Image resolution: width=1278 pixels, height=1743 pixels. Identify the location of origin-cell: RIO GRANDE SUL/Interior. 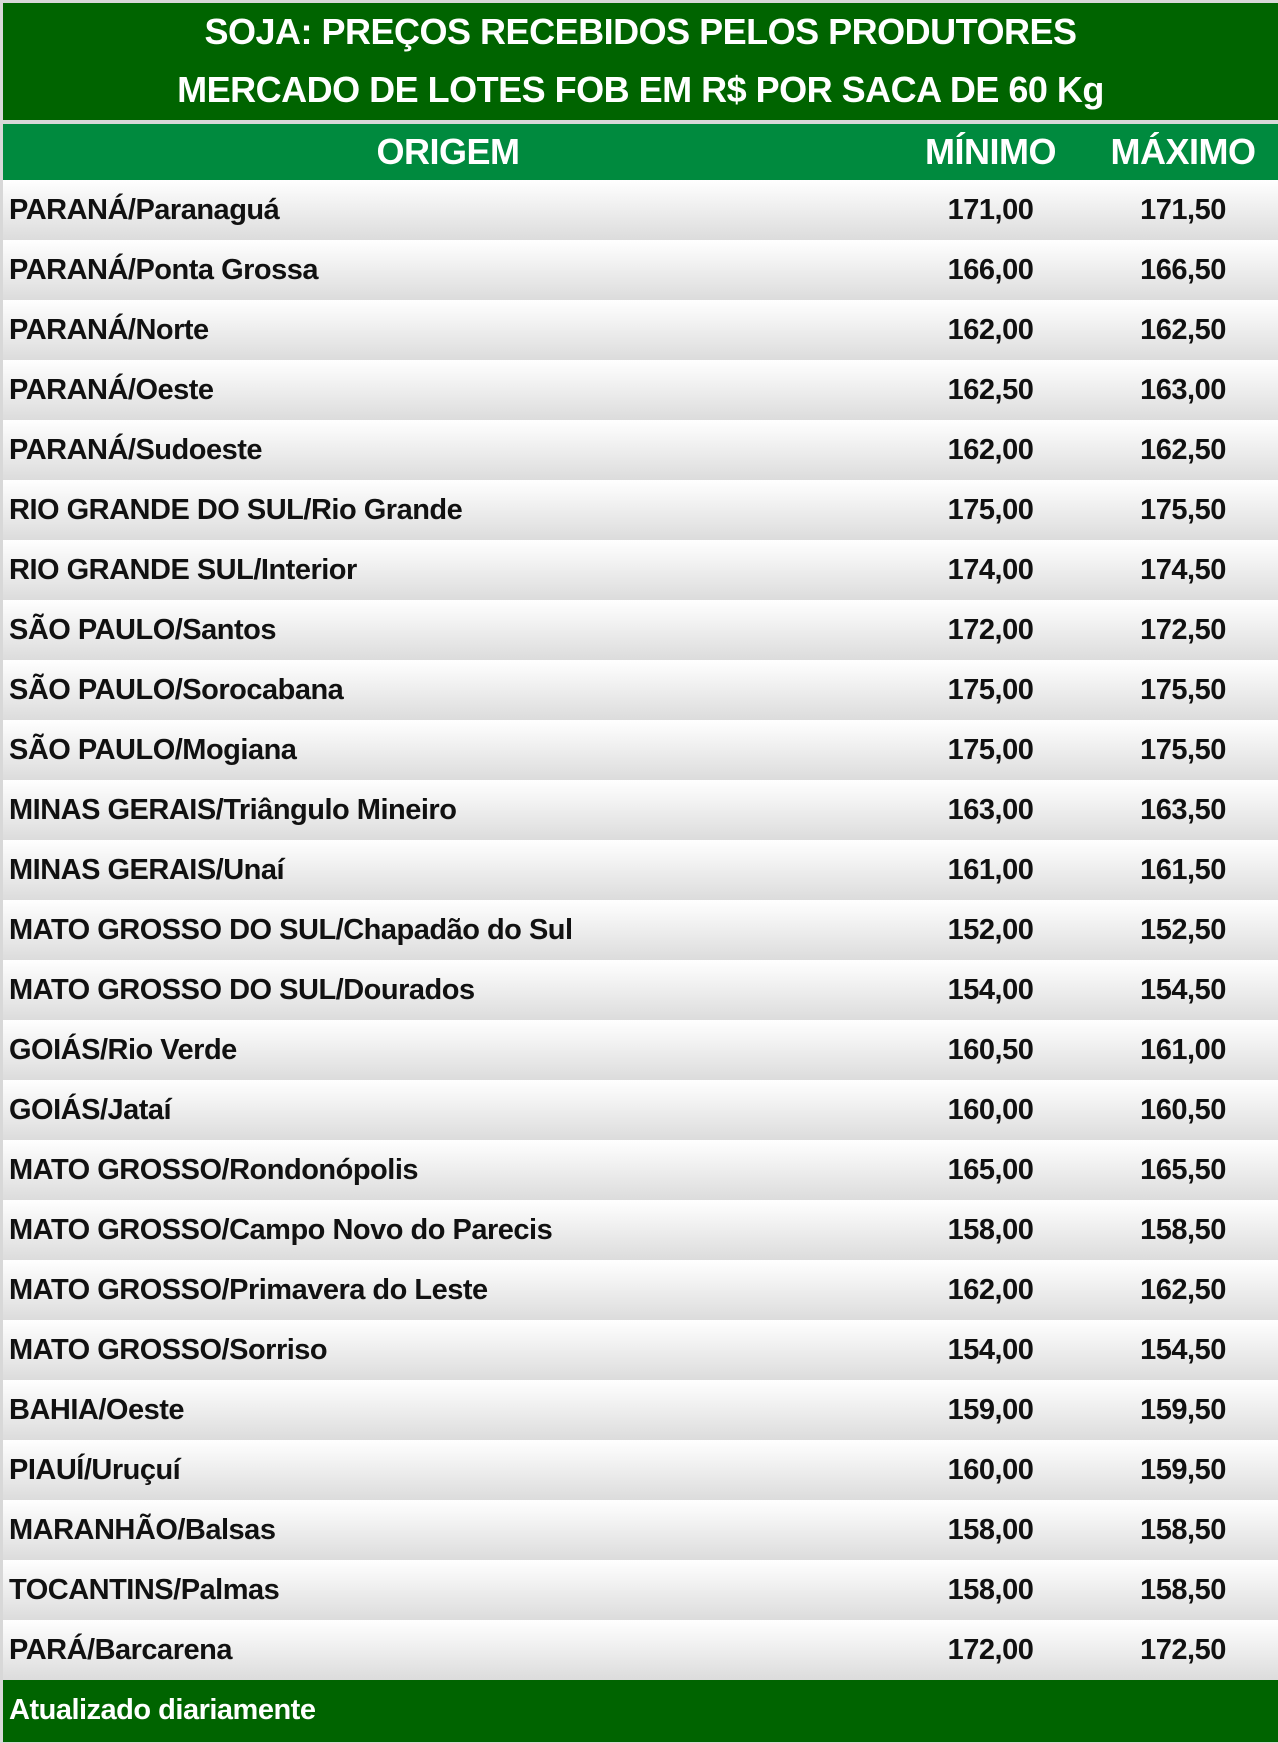
(183, 569).